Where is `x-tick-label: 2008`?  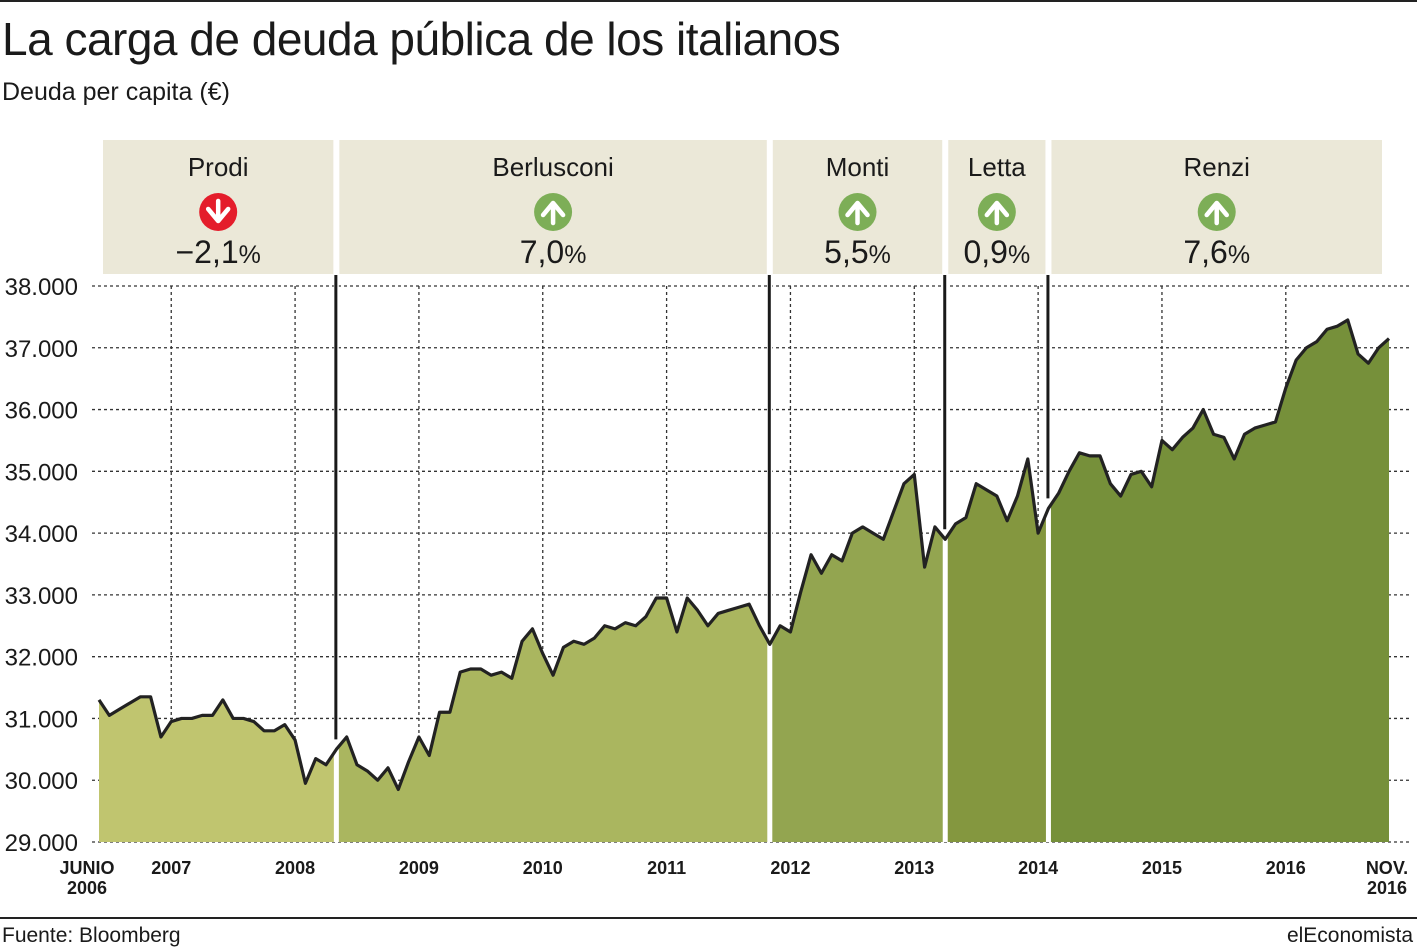 x-tick-label: 2008 is located at coordinates (295, 868).